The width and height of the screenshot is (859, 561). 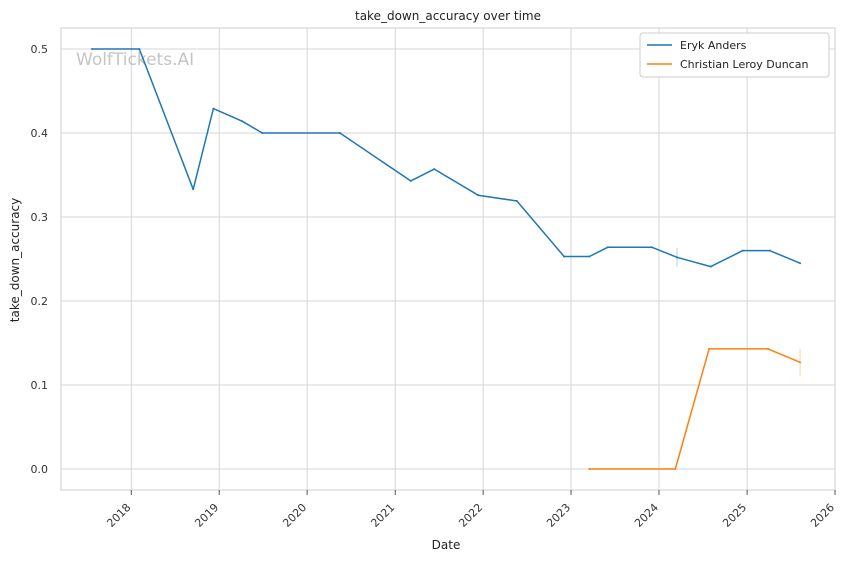 What do you see at coordinates (446, 545) in the screenshot?
I see `x-axis-title: Date` at bounding box center [446, 545].